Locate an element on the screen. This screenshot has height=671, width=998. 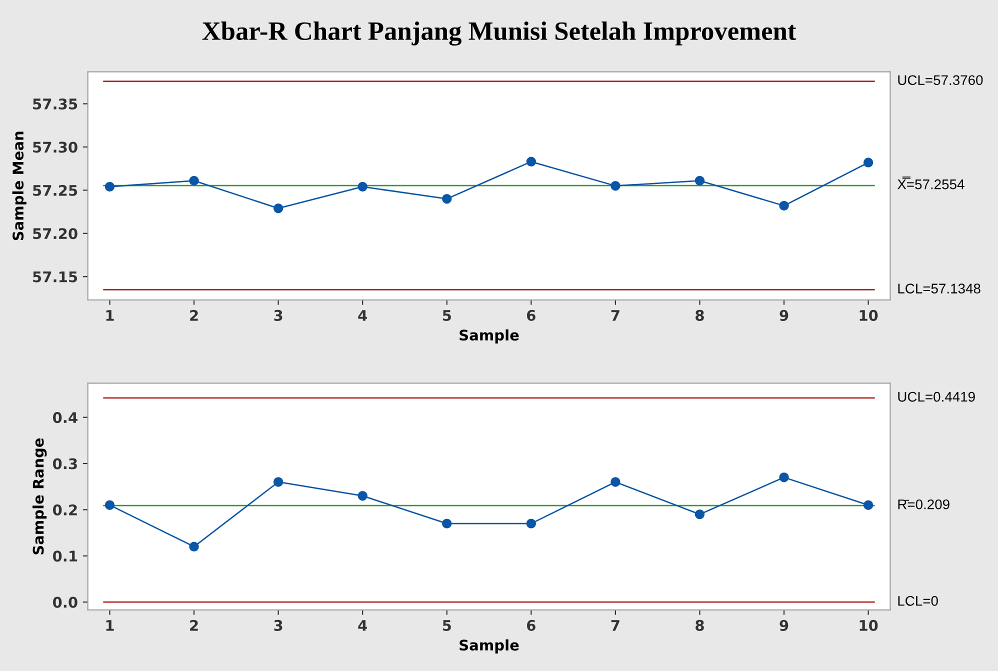
y-axis-title: Sample Mean is located at coordinates (19, 186).